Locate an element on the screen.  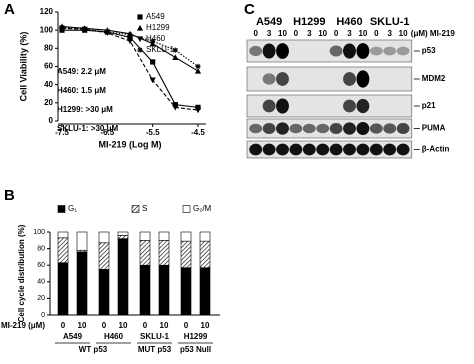
panel-label: A is located at coordinates (9, 9).